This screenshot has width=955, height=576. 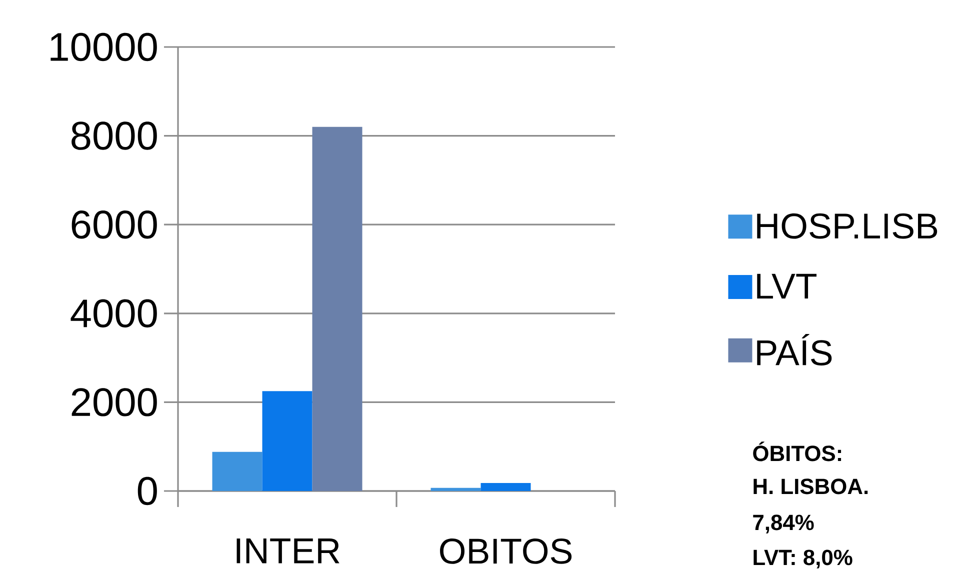 I want to click on y-tick-label: 4000, so click(x=113, y=313).